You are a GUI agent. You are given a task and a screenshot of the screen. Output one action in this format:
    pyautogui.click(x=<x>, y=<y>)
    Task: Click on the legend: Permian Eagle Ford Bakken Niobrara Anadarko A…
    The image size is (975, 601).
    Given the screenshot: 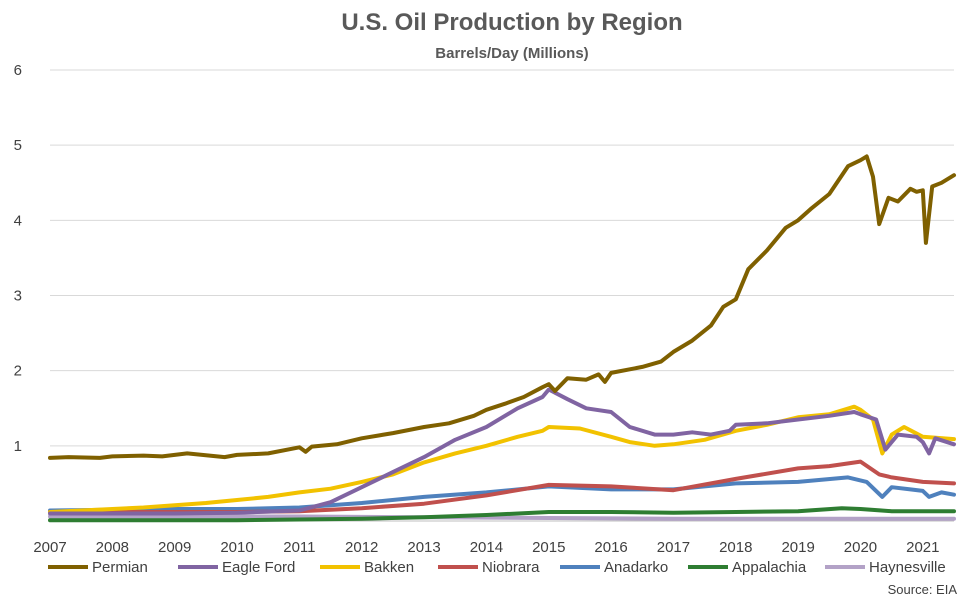 What is the action you would take?
    pyautogui.click(x=497, y=567)
    